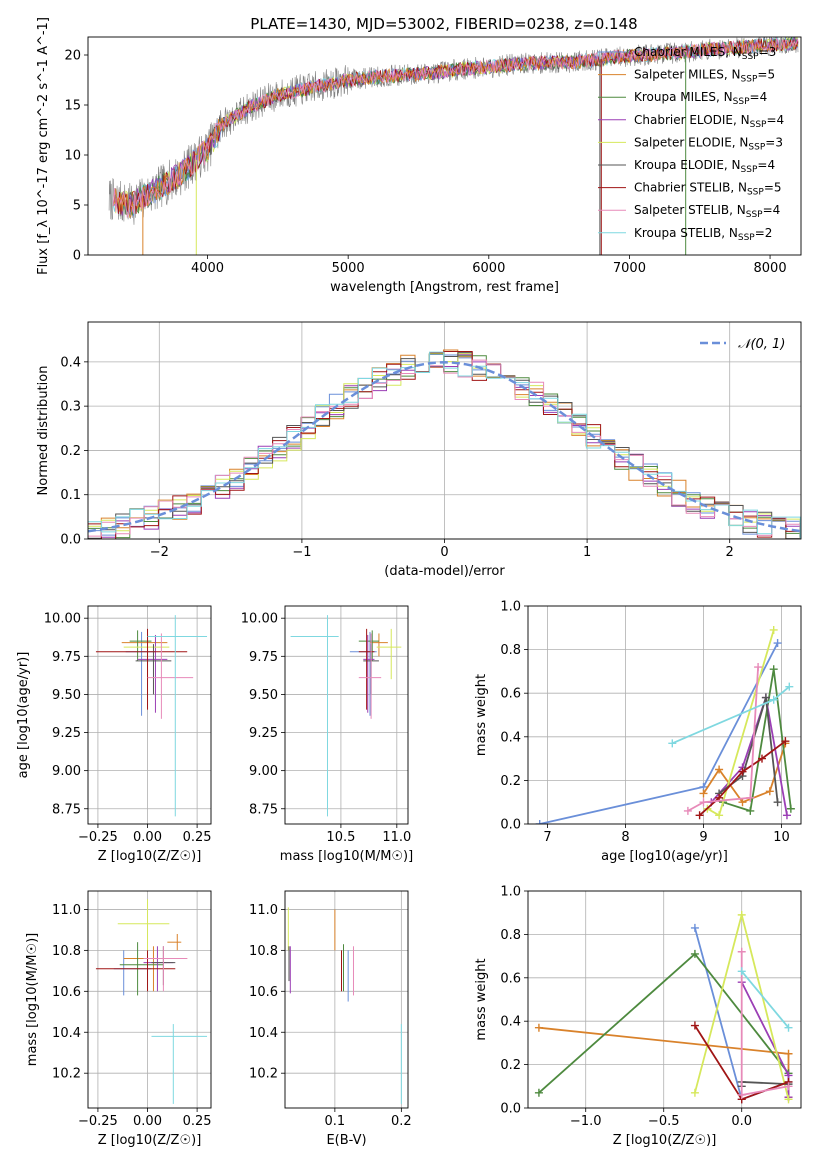 The height and width of the screenshot is (1170, 819). Describe the element at coordinates (72, 156) in the screenshot. I see `spectrum-ytick-label: 10` at that location.